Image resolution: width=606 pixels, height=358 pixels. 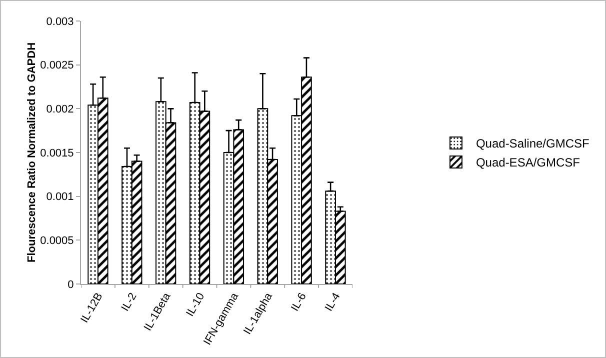 What do you see at coordinates (60, 110) in the screenshot?
I see `y-tick-label: 0.002` at bounding box center [60, 110].